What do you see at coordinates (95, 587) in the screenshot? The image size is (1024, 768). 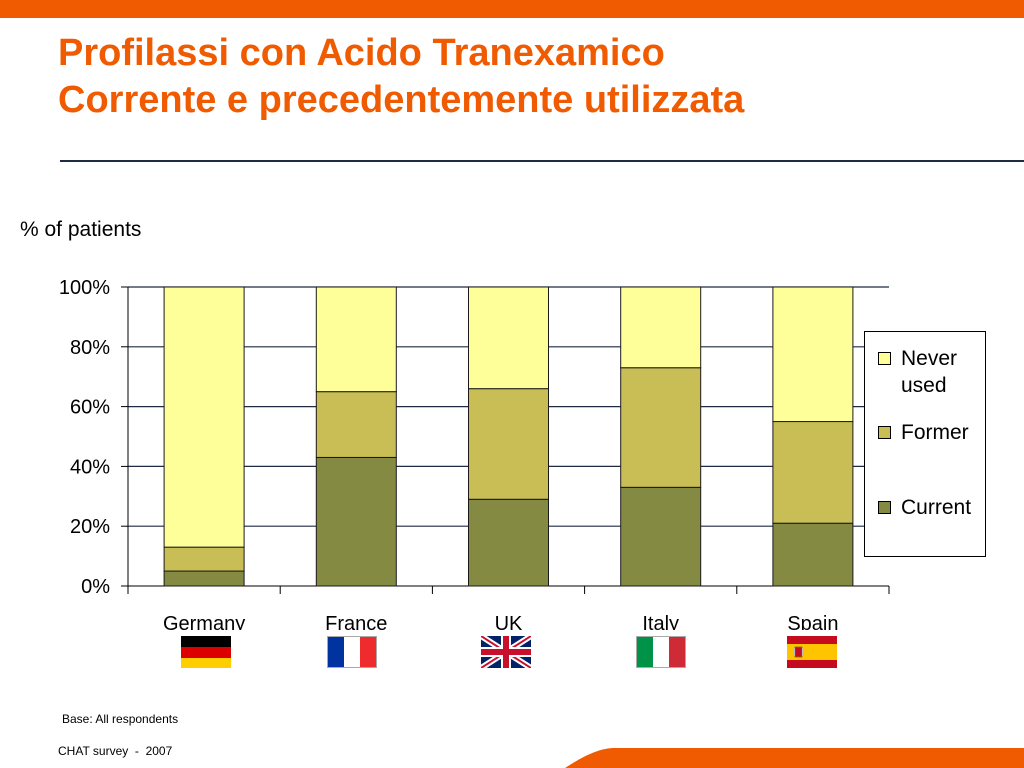 I see `y-tick-label: 0%` at bounding box center [95, 587].